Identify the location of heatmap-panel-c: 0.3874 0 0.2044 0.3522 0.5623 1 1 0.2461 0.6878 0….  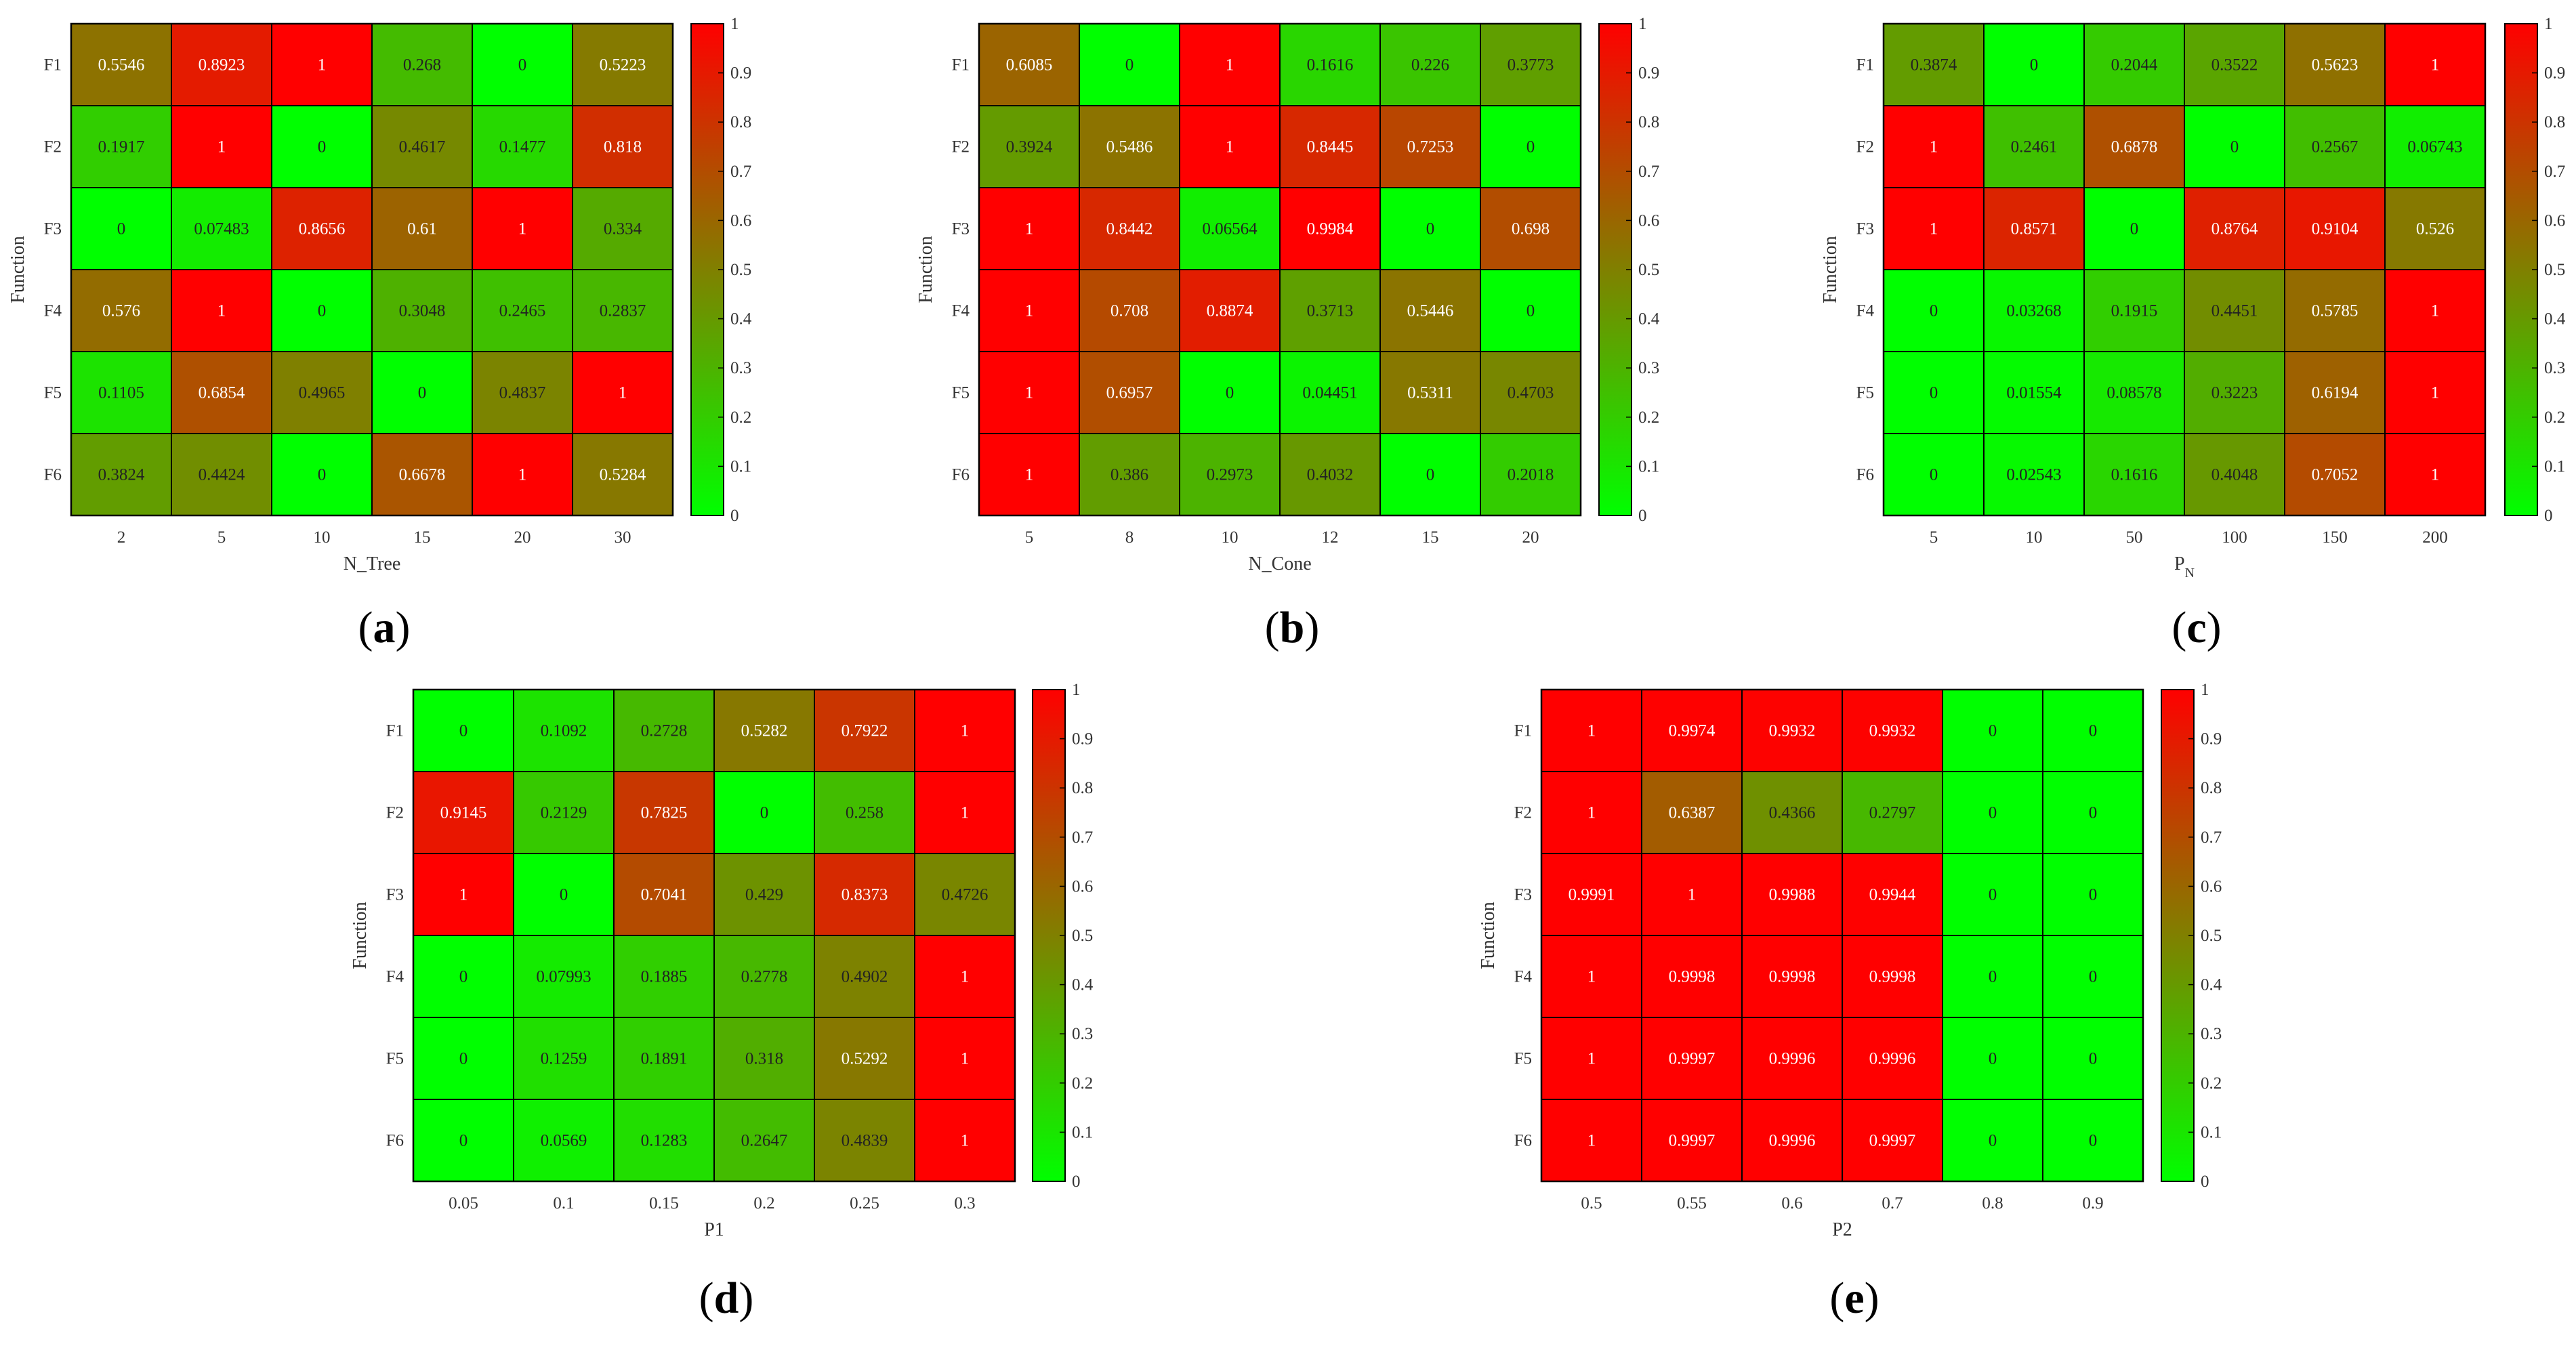
(2193, 334).